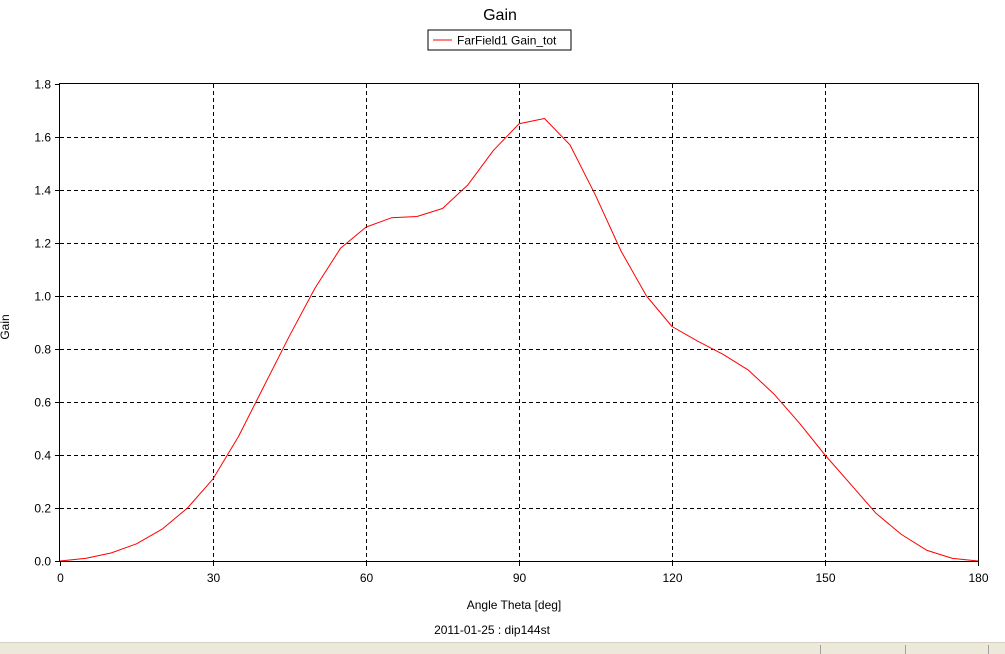  I want to click on y-tick-label: 1.0, so click(42, 297).